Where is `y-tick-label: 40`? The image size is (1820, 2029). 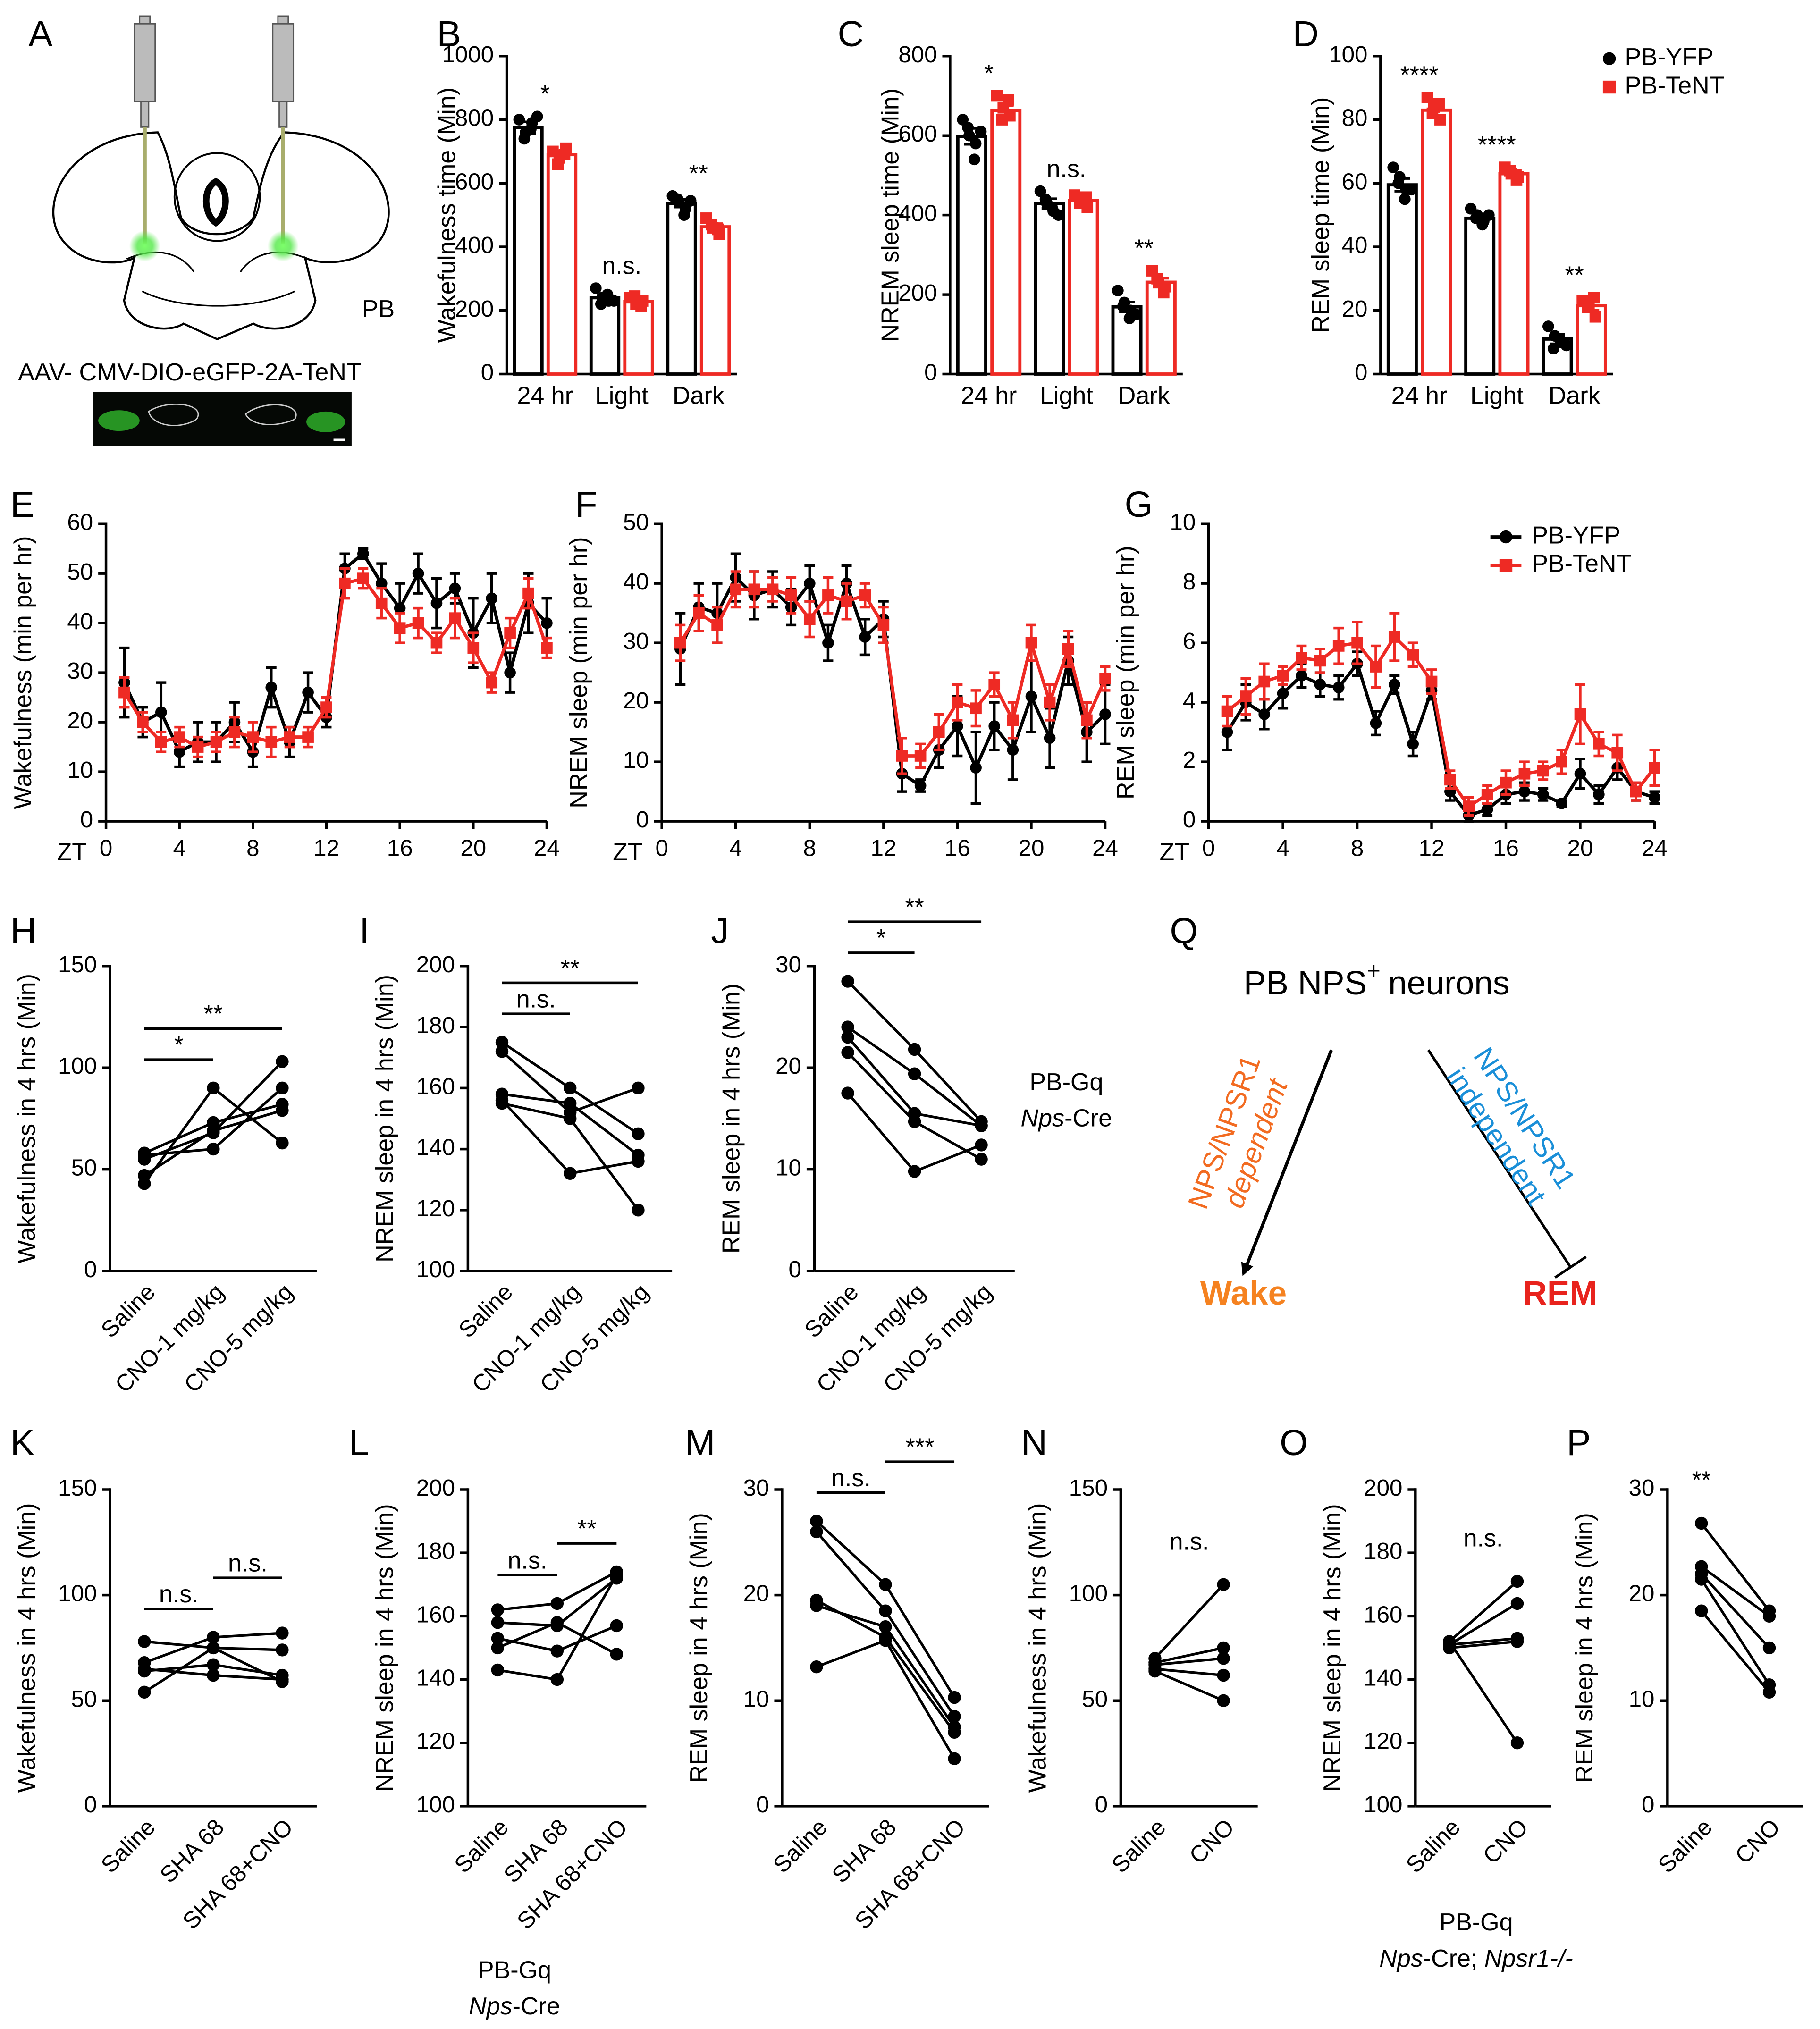
y-tick-label: 40 is located at coordinates (636, 582).